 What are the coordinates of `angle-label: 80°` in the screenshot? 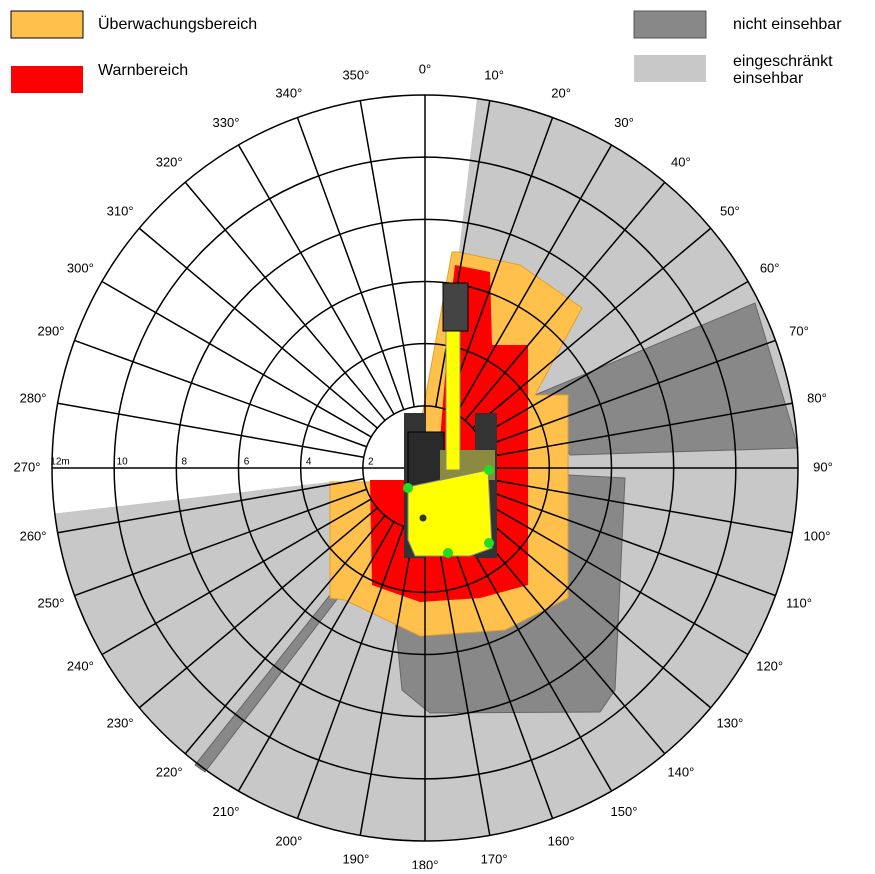 It's located at (817, 397).